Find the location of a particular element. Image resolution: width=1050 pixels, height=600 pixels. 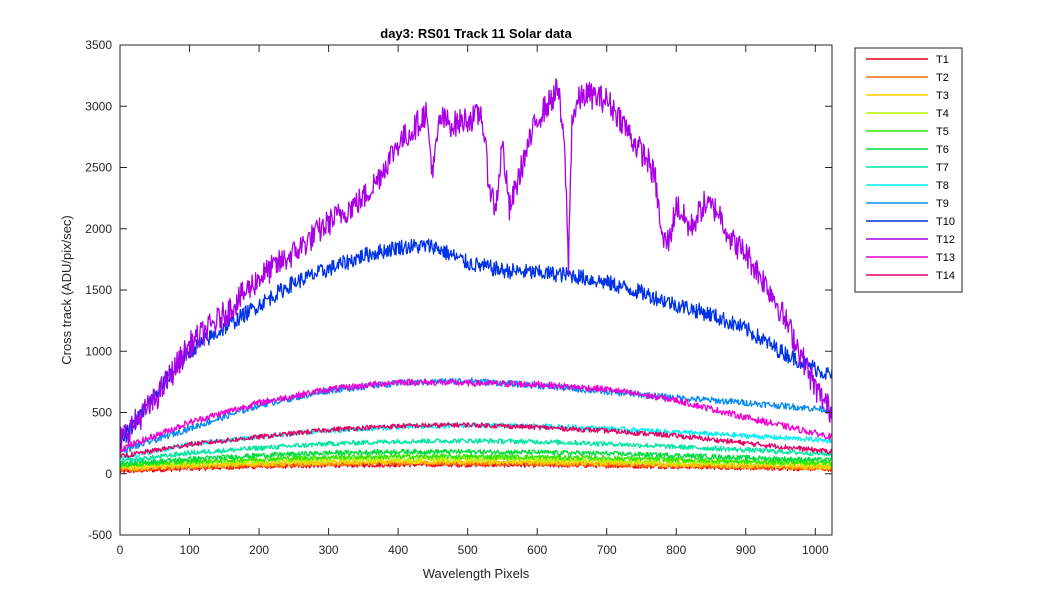

y-tick-label: 2000 is located at coordinates (98, 229).